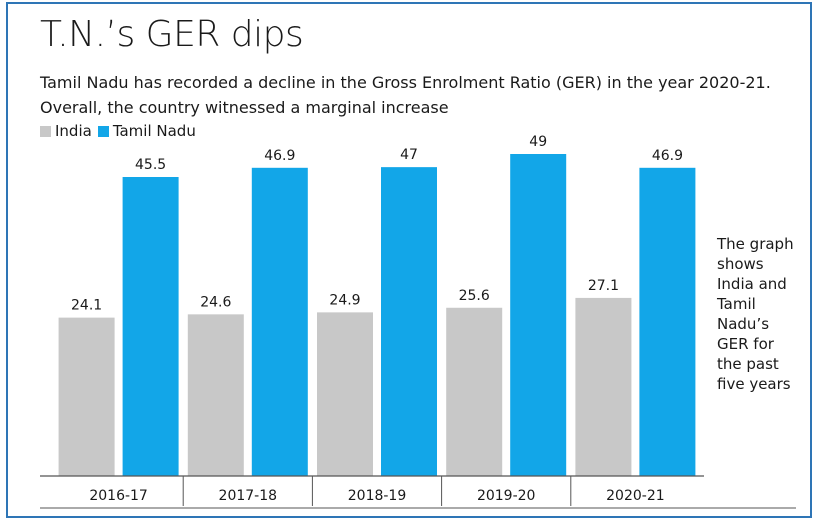  I want to click on chart-title: T.N.’s GER dips, so click(172, 34).